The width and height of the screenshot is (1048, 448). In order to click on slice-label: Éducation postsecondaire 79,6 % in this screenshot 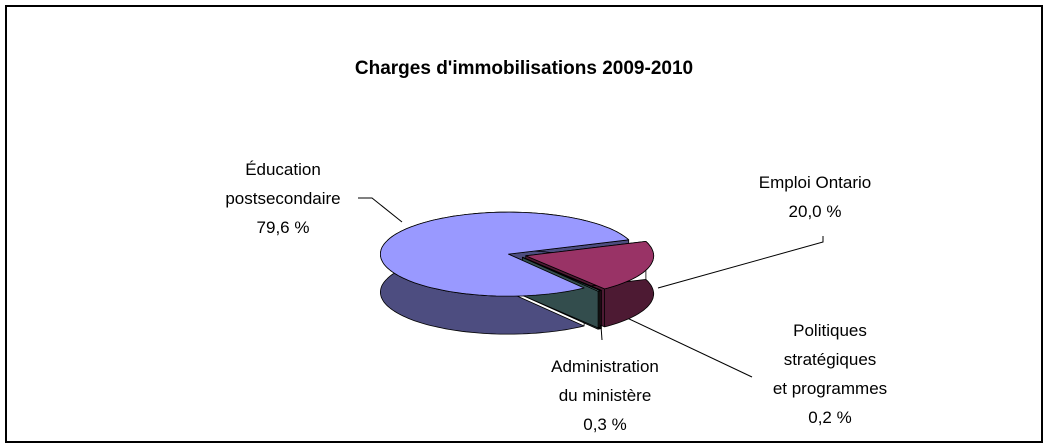, I will do `click(283, 198)`.